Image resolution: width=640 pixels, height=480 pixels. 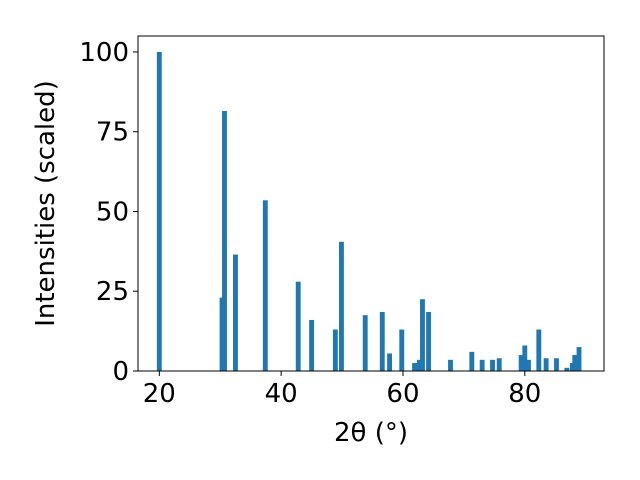 What do you see at coordinates (371, 433) in the screenshot?
I see `x-axis-title: 2θ (°)` at bounding box center [371, 433].